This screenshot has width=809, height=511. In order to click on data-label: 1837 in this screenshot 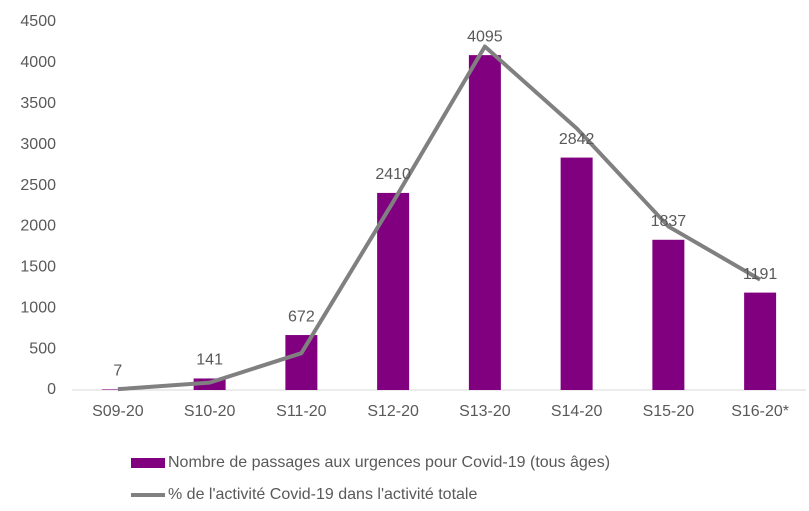, I will do `click(669, 221)`.